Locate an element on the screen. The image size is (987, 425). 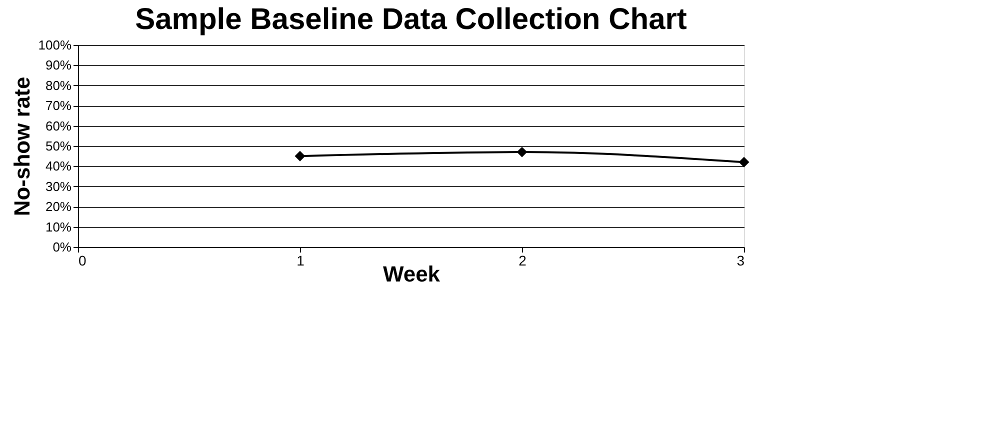
x-tick-label: 1 is located at coordinates (300, 260).